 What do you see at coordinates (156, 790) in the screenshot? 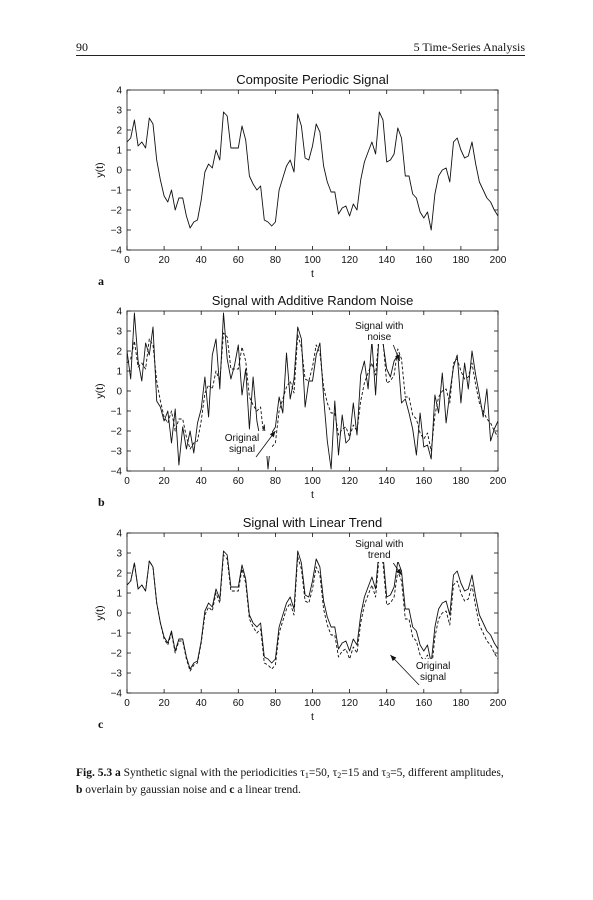
I see `caption-text-2: overlain by gaussian noise and` at bounding box center [156, 790].